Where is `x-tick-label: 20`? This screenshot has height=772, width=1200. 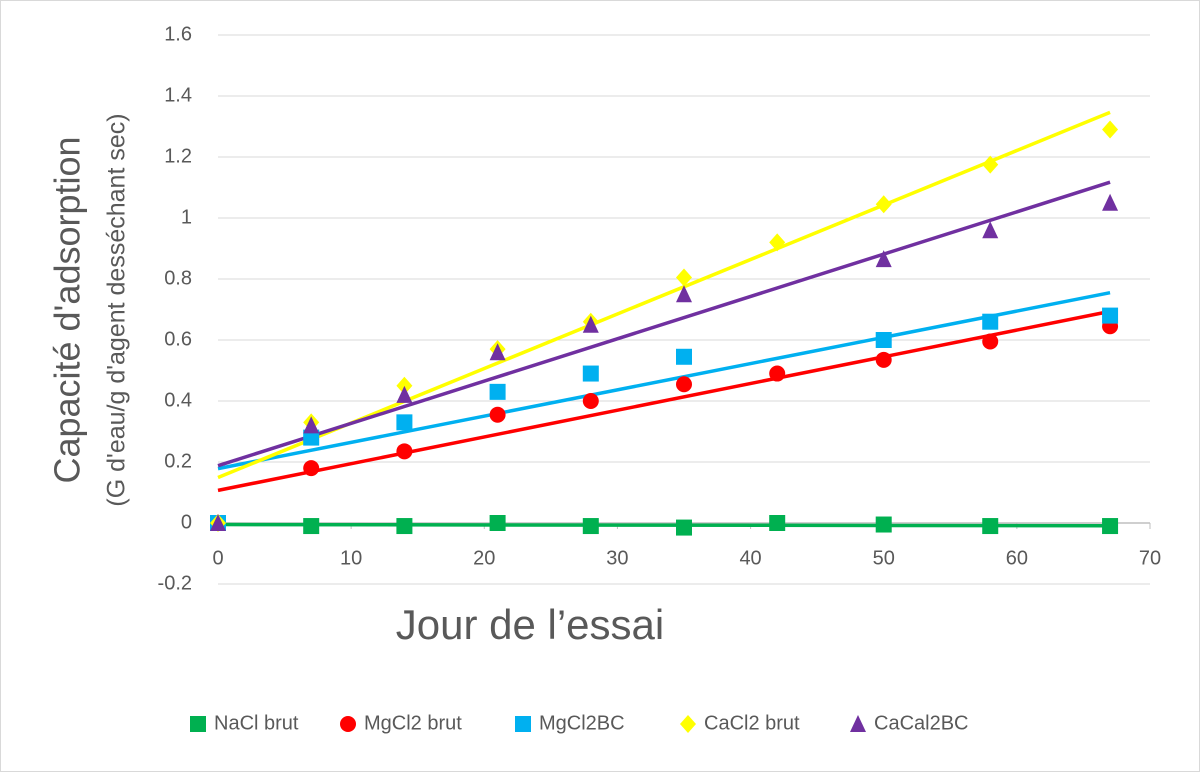
x-tick-label: 20 is located at coordinates (484, 558).